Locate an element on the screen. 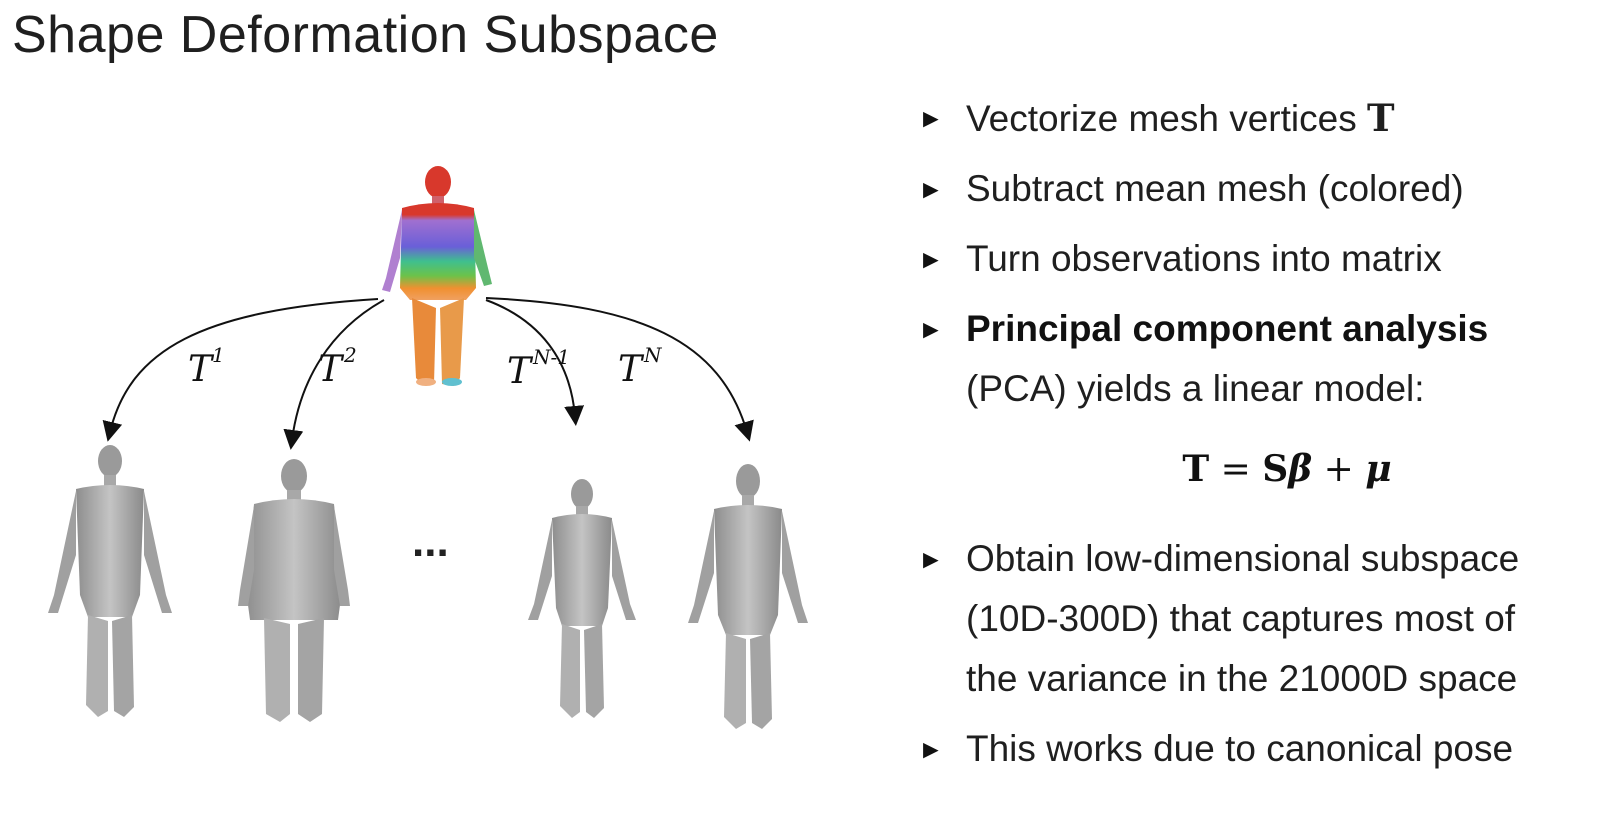 This screenshot has height=825, width=1613. arrow-tn1 is located at coordinates (535, 362).